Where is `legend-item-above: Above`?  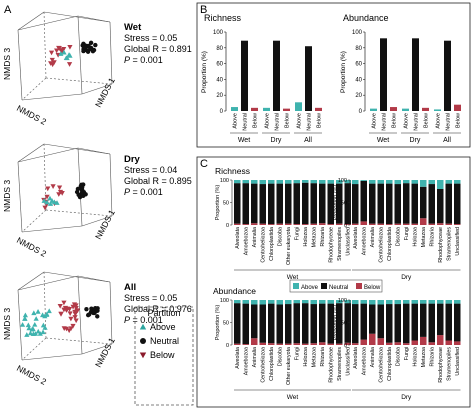 legend-item-above: Above is located at coordinates (157, 327).